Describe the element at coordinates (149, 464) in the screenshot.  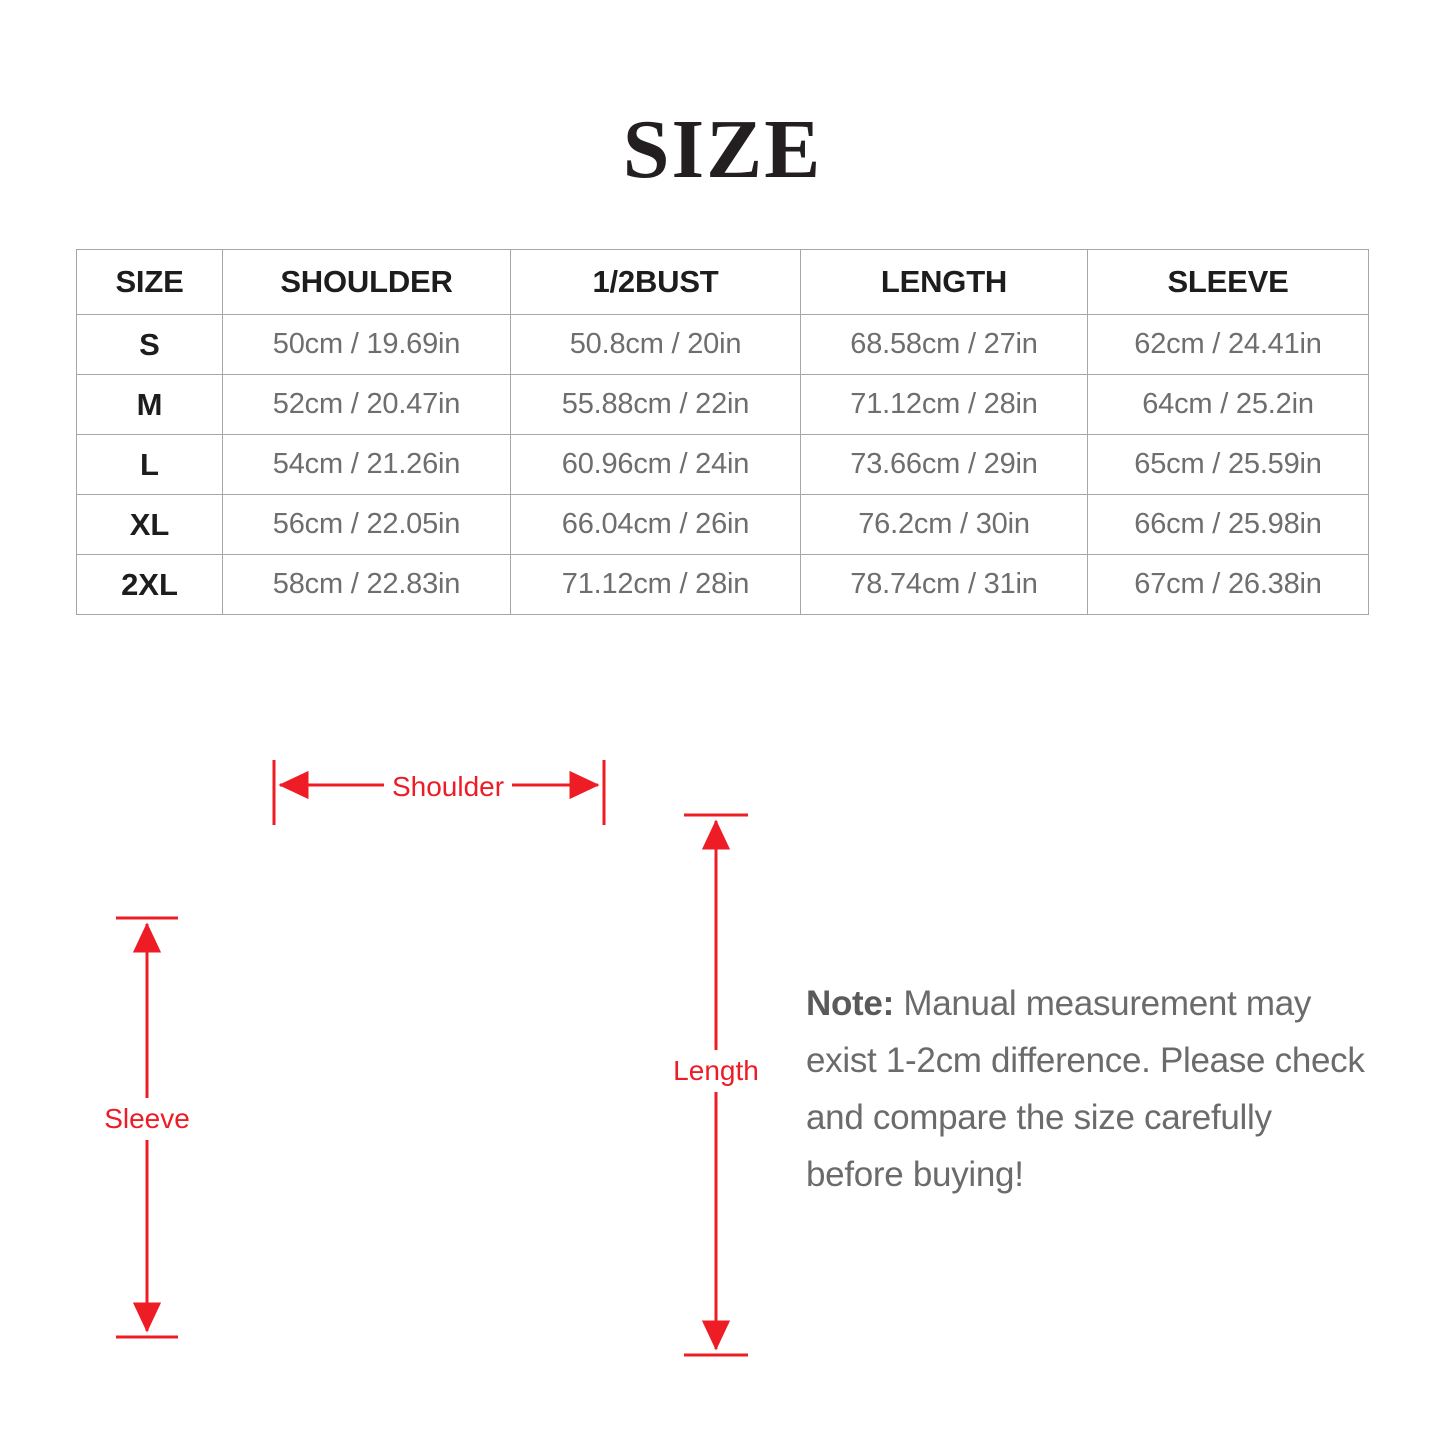
I see `cell-size: L` at that location.